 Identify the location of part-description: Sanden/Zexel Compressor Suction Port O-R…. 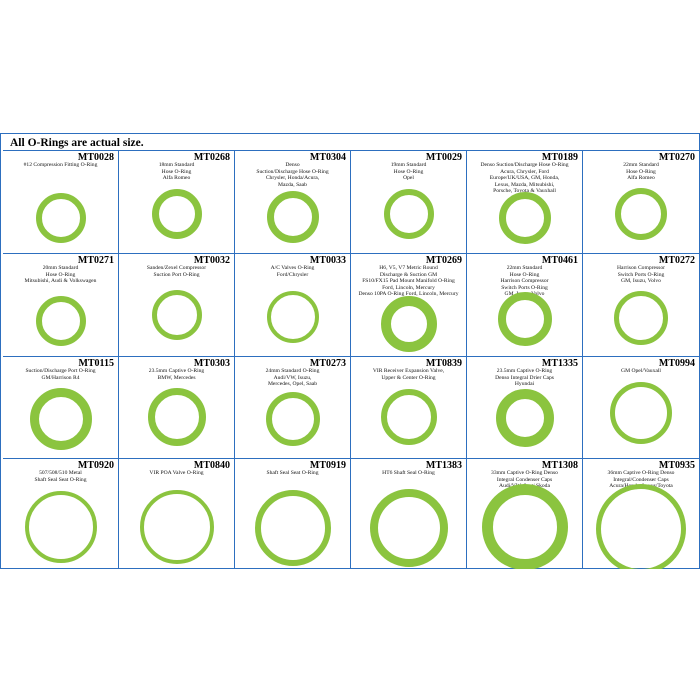
(176, 271).